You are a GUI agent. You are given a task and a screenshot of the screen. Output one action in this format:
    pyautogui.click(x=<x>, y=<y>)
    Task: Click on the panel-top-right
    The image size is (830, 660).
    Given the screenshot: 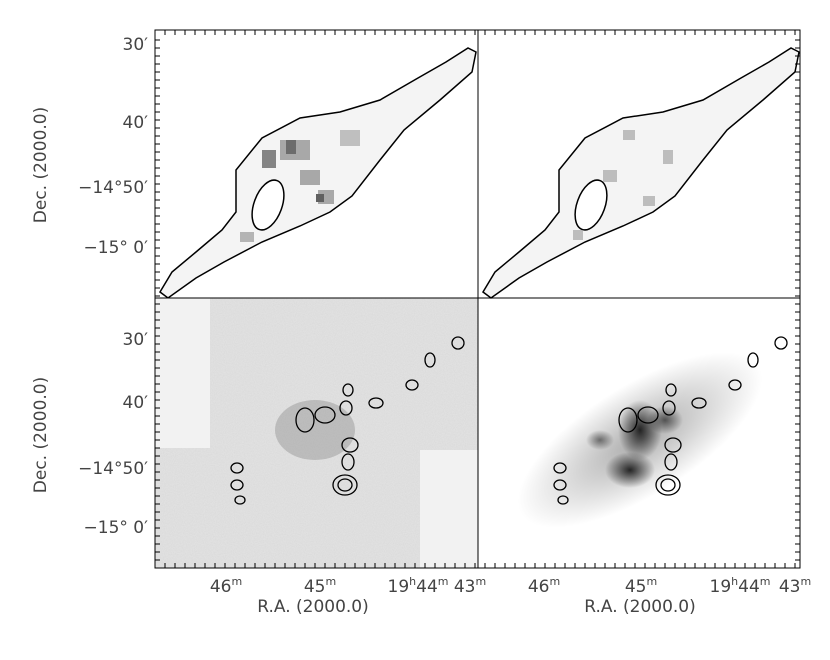 What is the action you would take?
    pyautogui.click(x=641, y=173)
    